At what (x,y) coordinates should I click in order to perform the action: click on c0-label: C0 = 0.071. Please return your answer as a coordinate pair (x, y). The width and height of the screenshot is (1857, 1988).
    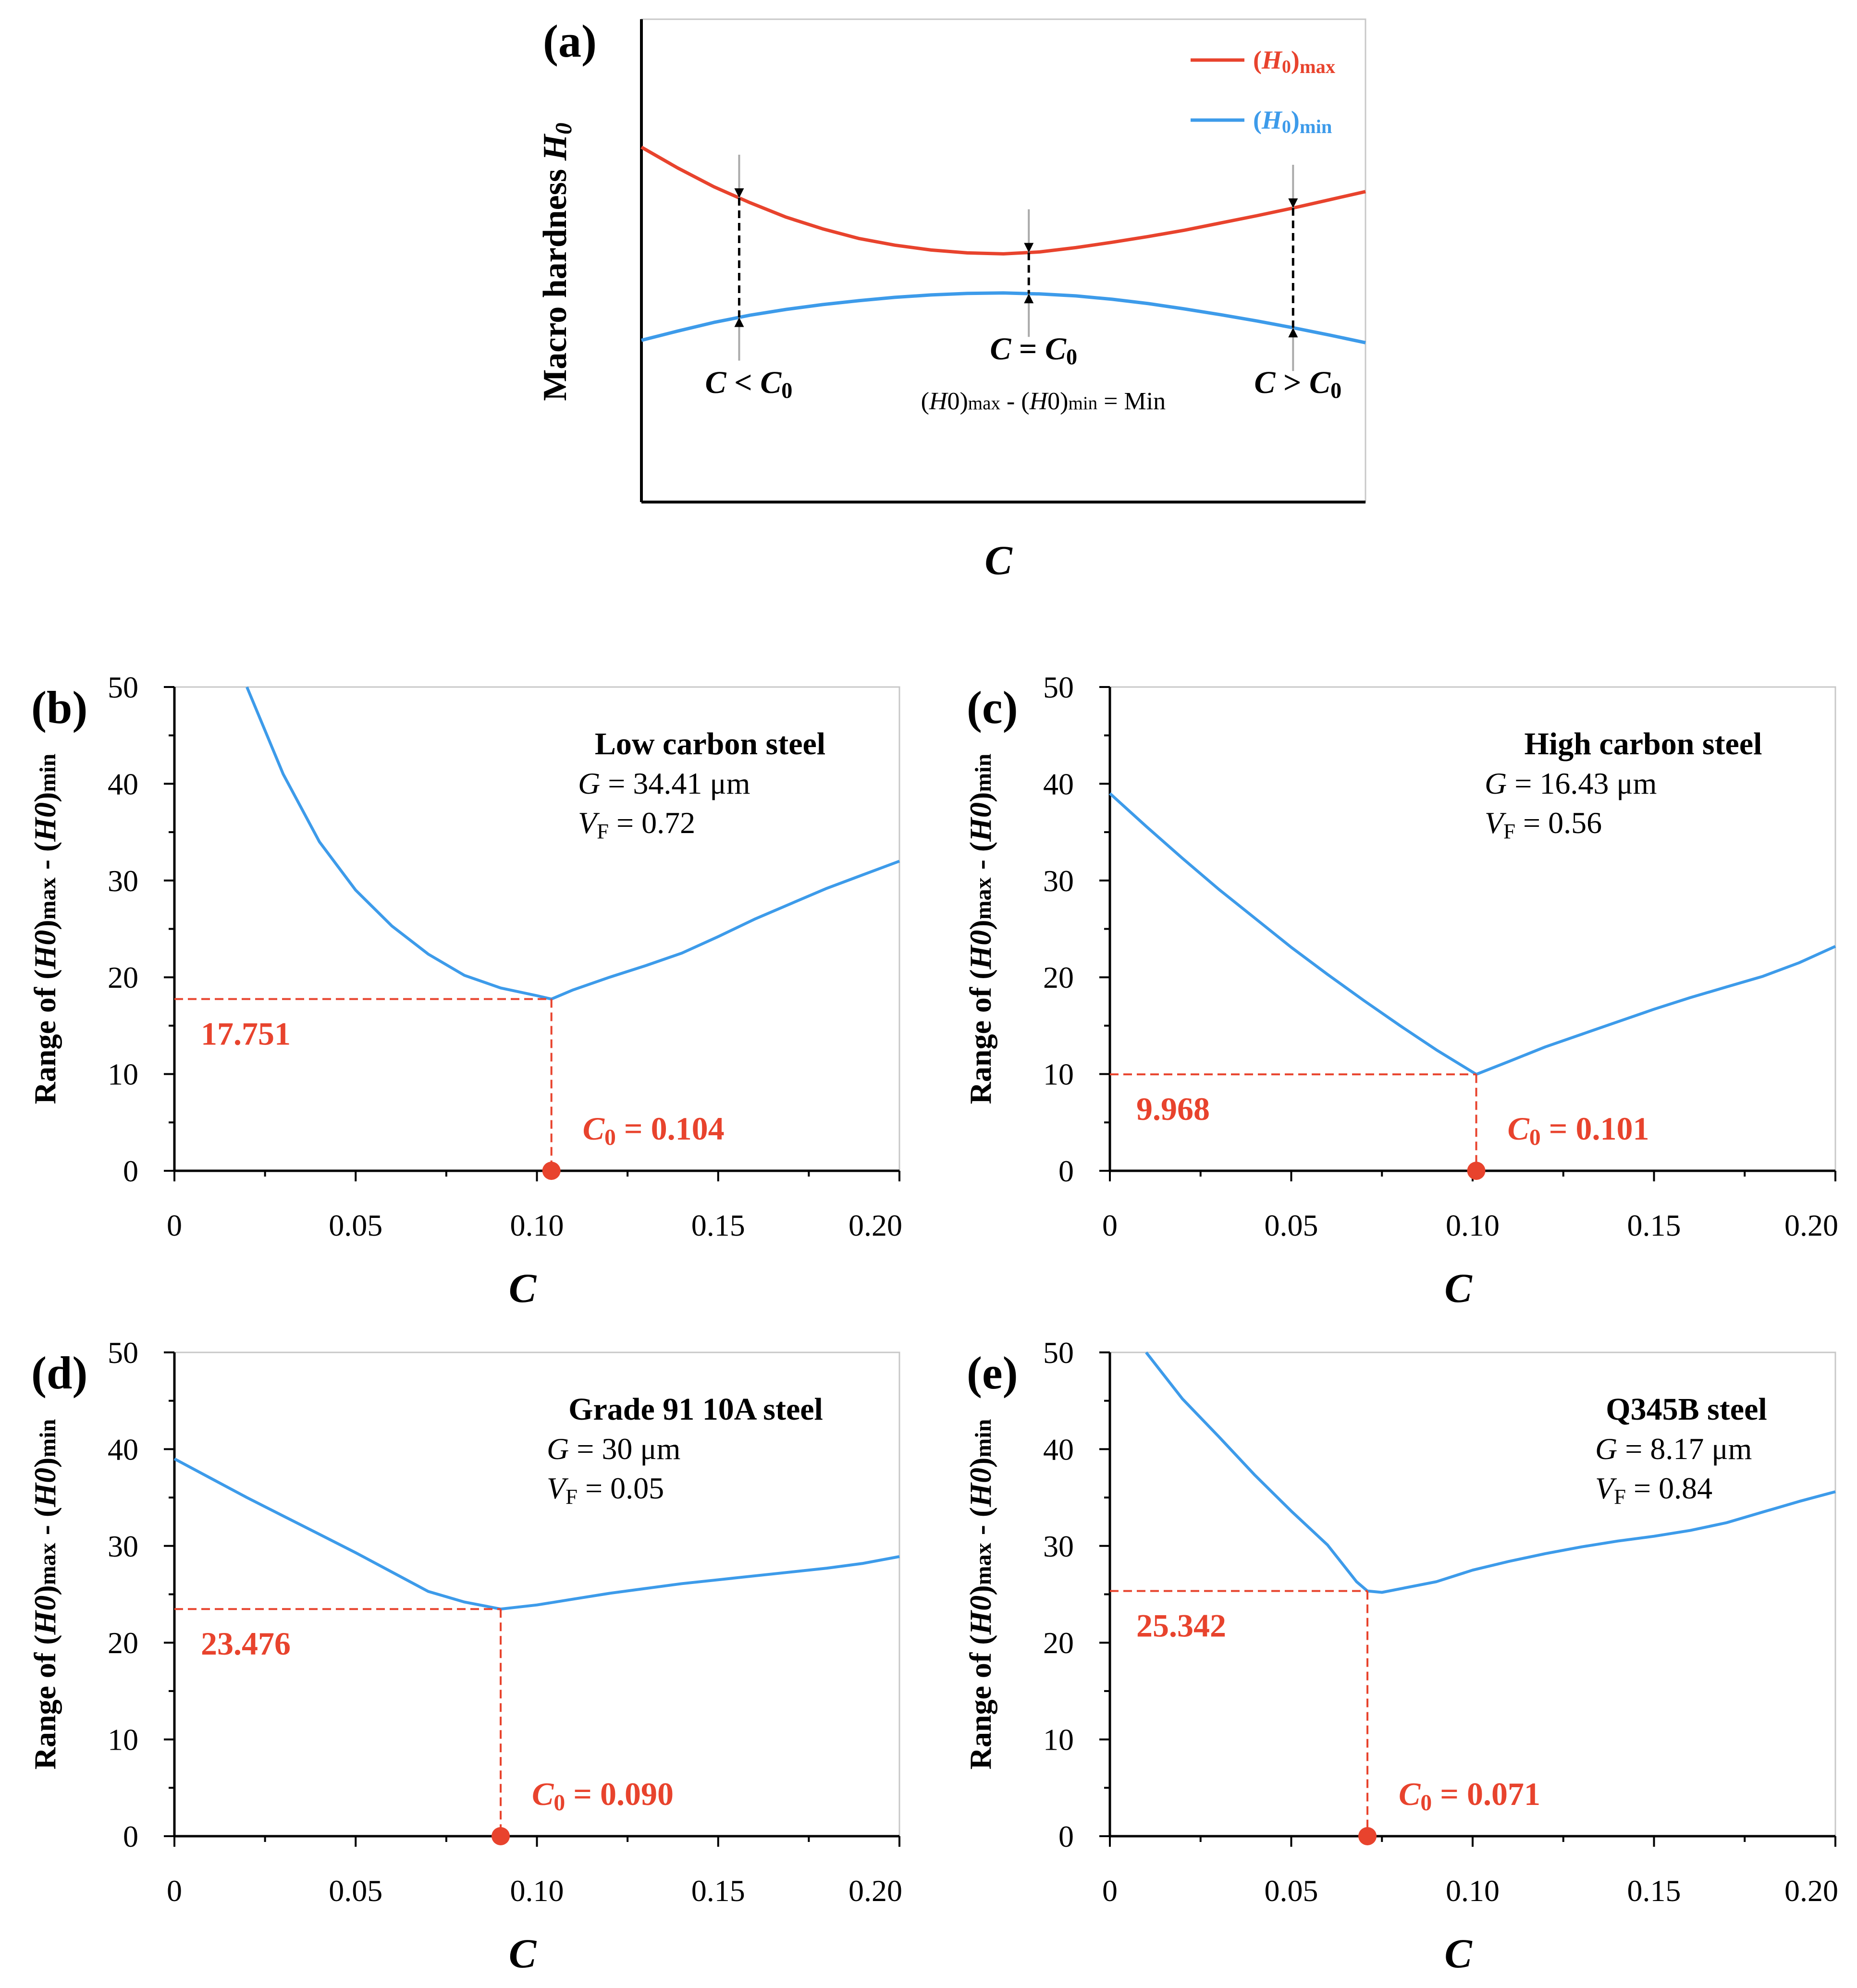
    Looking at the image, I should click on (1469, 1796).